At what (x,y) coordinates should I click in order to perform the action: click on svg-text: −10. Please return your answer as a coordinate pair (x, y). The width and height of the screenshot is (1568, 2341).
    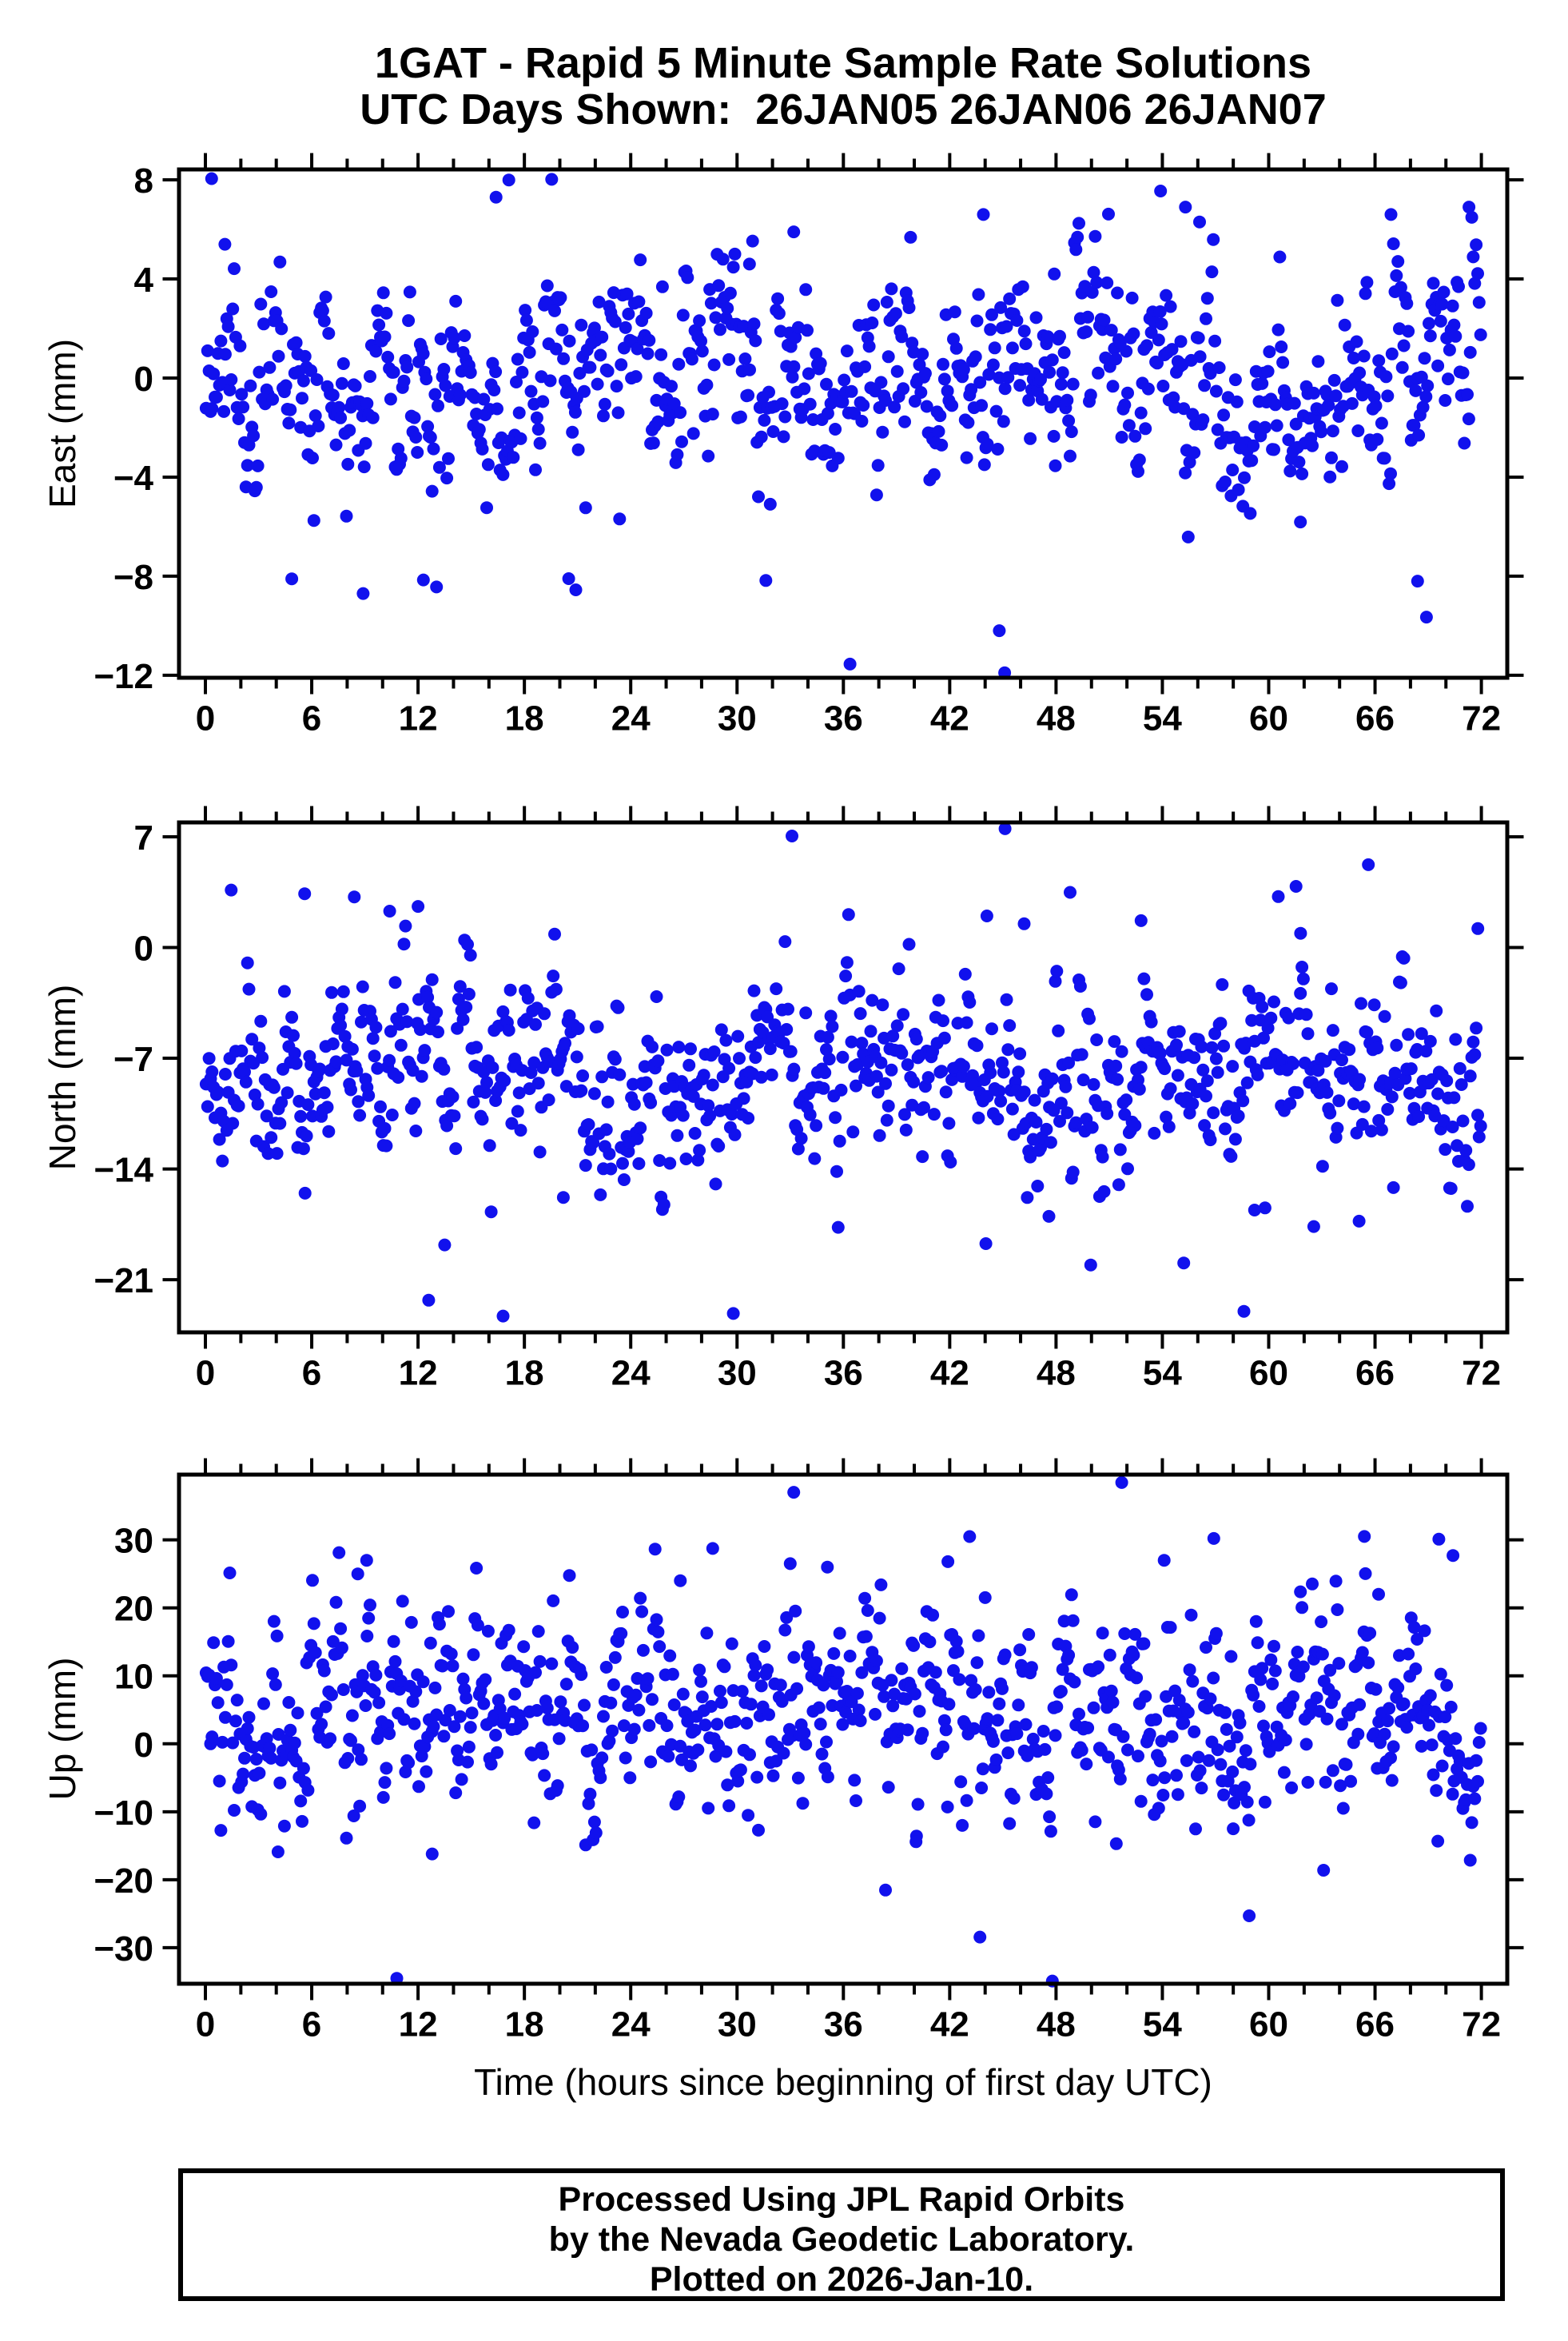
    Looking at the image, I should click on (123, 1813).